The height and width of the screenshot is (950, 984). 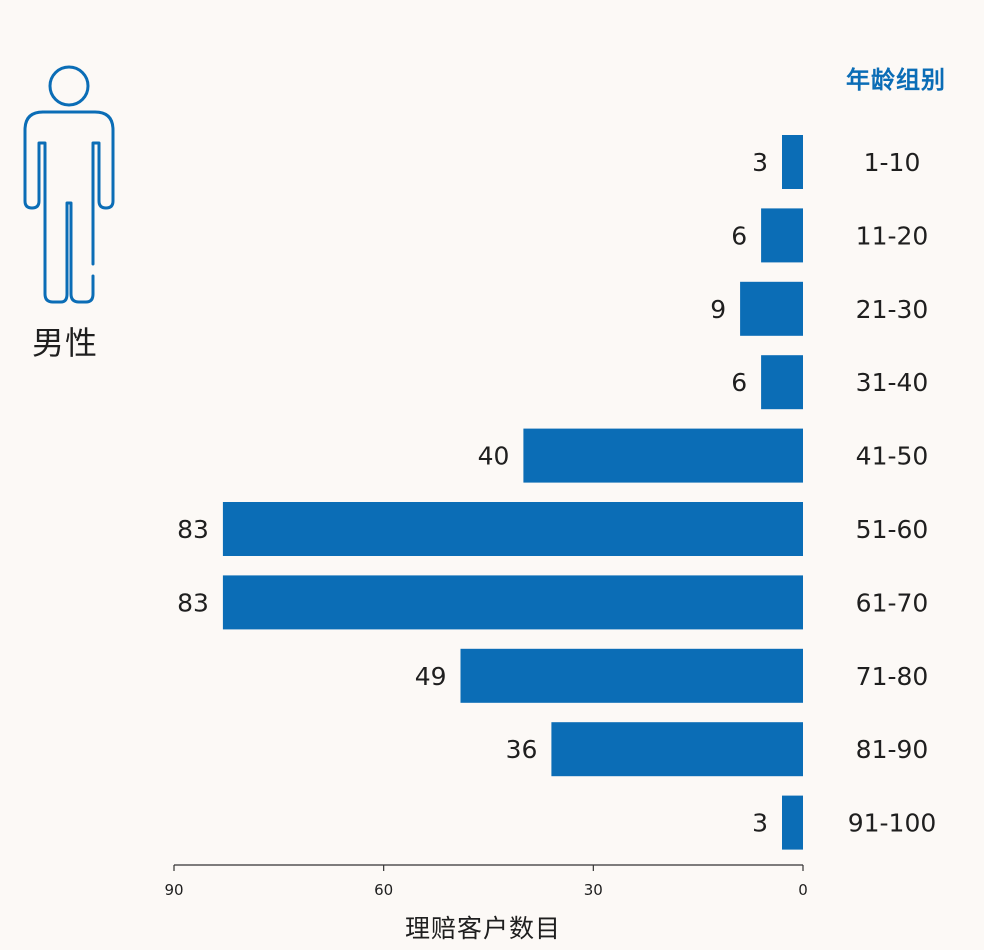 I want to click on x-tick-label-60: 60, so click(x=383, y=890).